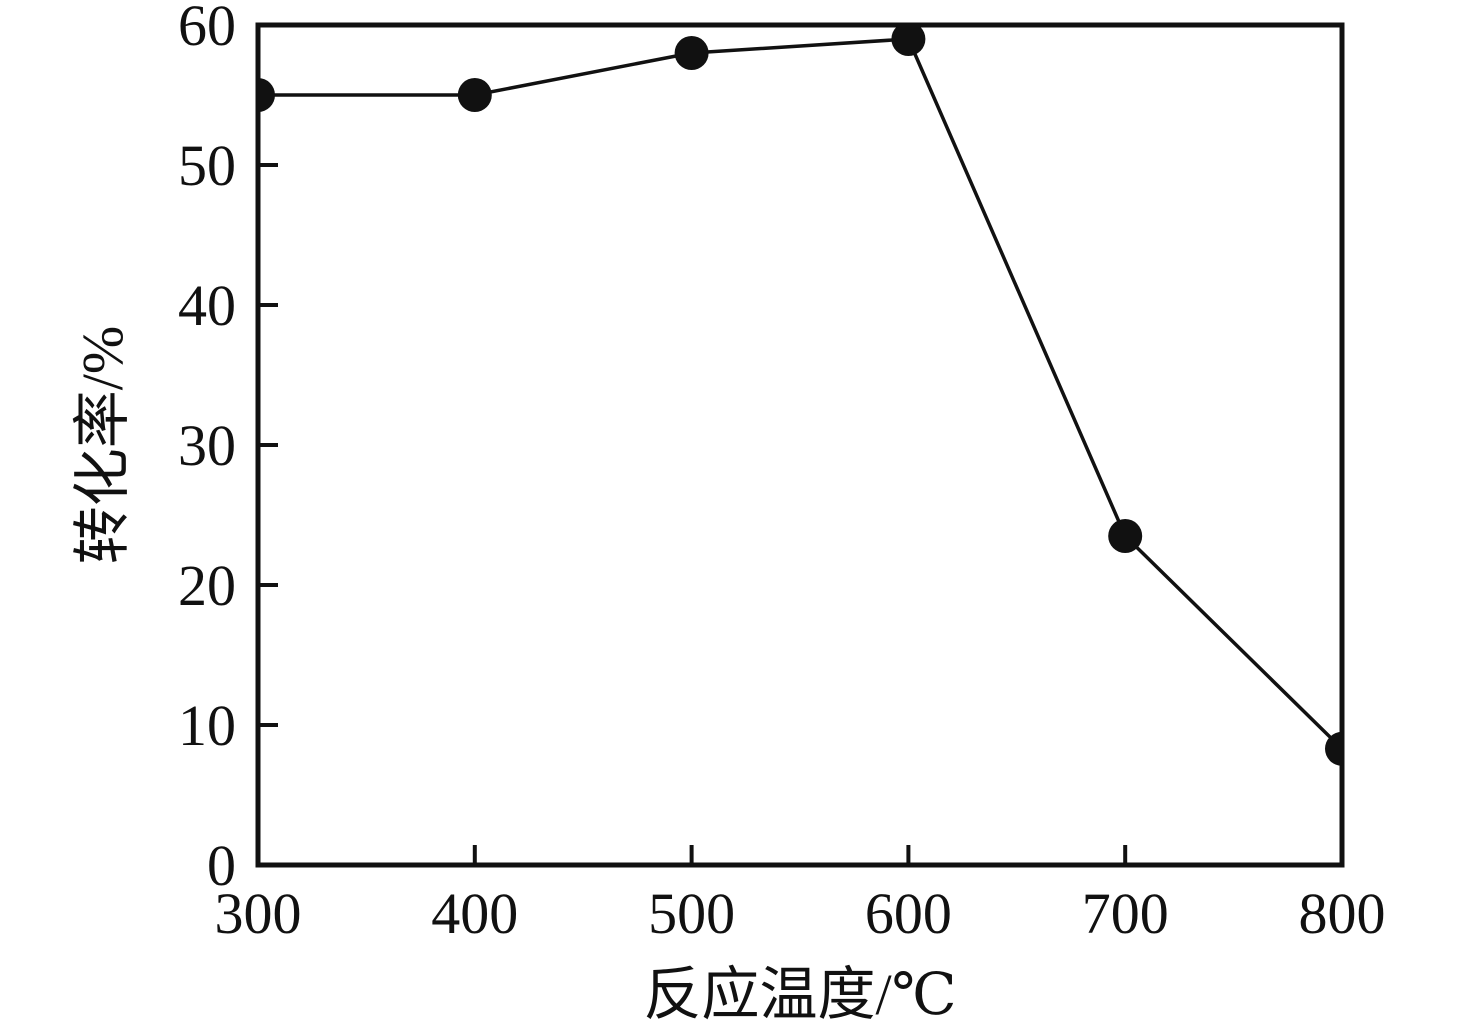  Describe the element at coordinates (800, 994) in the screenshot. I see `x-axis-title: 反应温度/℃` at that location.